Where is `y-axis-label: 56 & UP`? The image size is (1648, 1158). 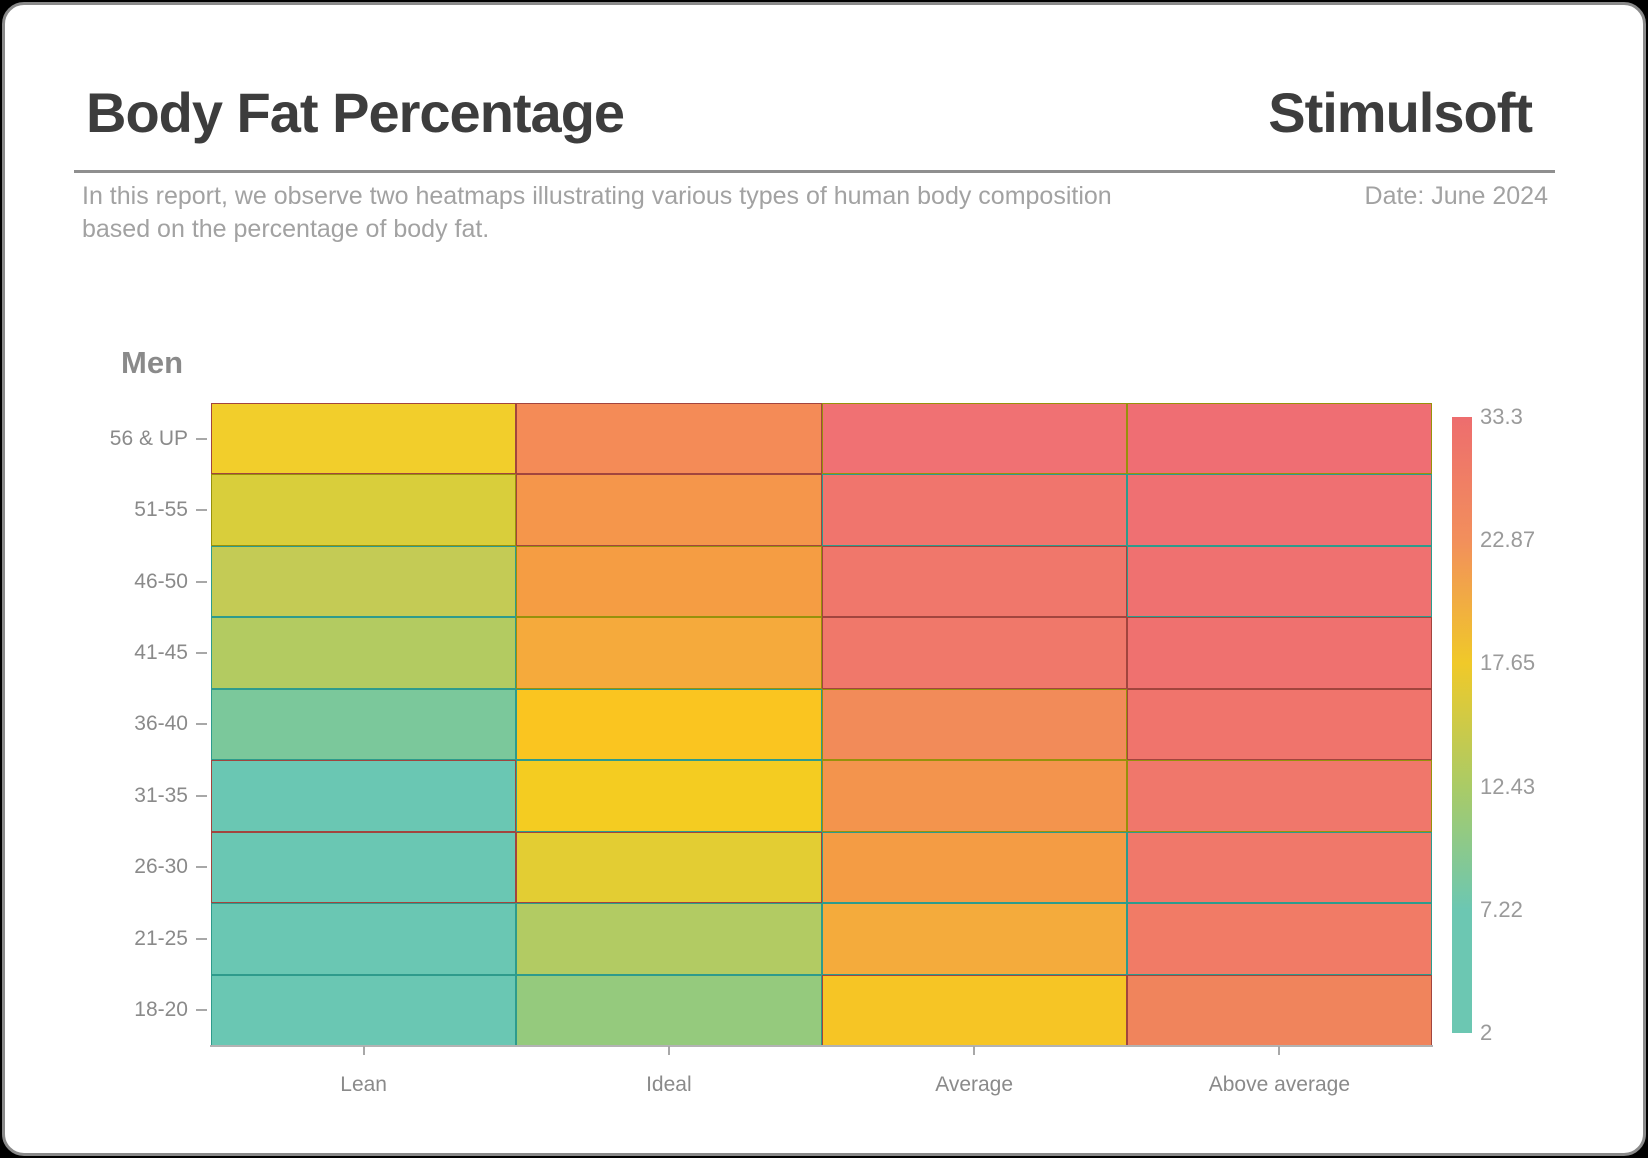
y-axis-label: 56 & UP is located at coordinates (148, 438).